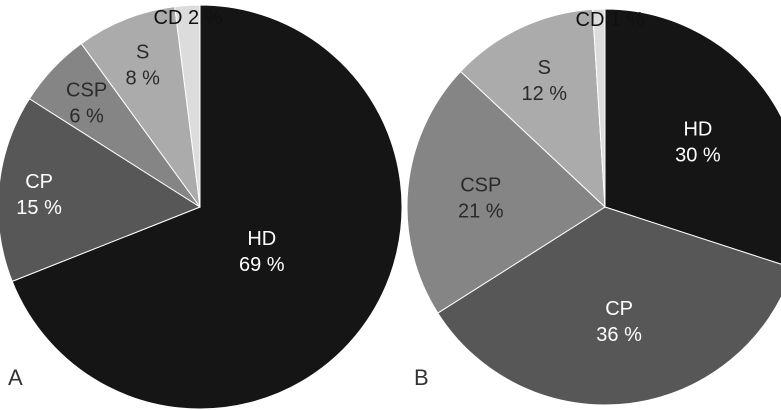 This screenshot has height=410, width=781. What do you see at coordinates (421, 377) in the screenshot?
I see `panel-label-b: B` at bounding box center [421, 377].